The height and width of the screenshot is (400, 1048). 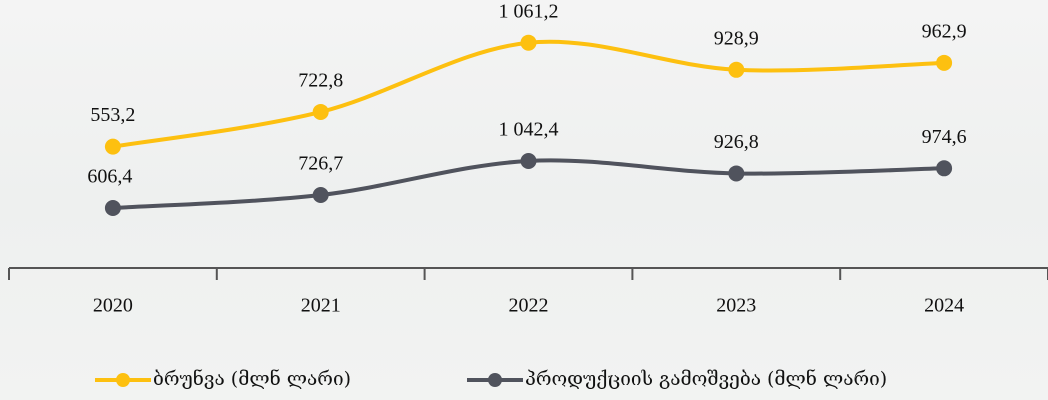 I want to click on data-label: 722,8, so click(x=320, y=81).